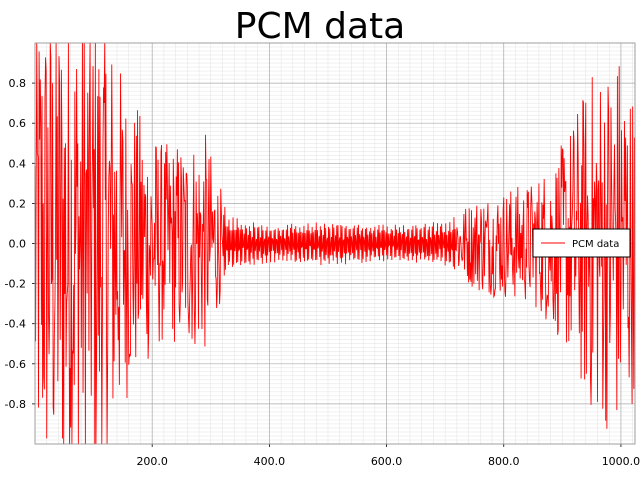 This screenshot has height=480, width=640. Describe the element at coordinates (152, 461) in the screenshot. I see `x-tick-label: 200.0` at that location.